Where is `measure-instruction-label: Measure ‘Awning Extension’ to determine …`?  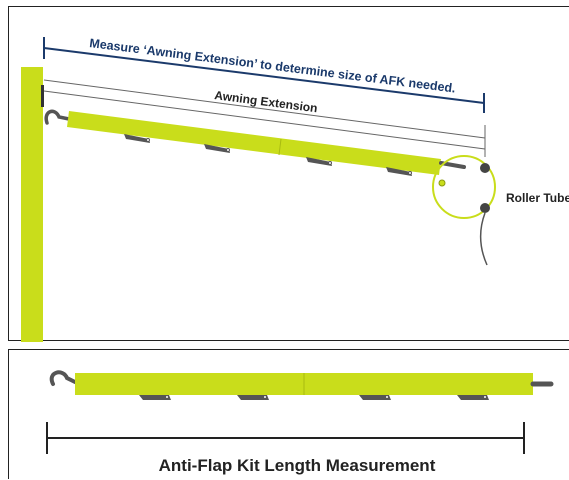 measure-instruction-label: Measure ‘Awning Extension’ to determine … is located at coordinates (273, 65).